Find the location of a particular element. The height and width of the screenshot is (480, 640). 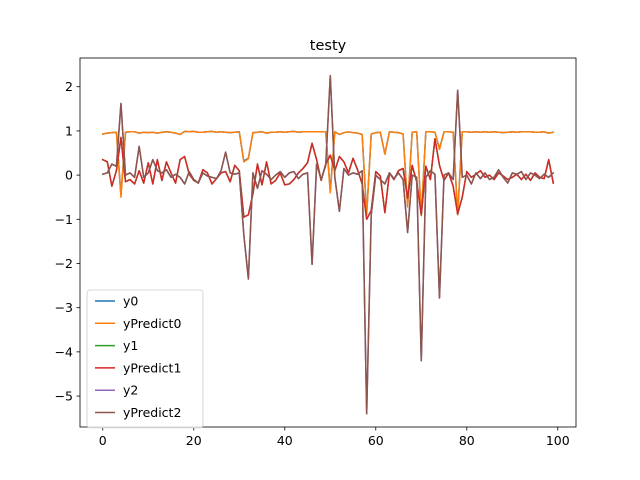

y-tick-label: 1 is located at coordinates (69, 130).